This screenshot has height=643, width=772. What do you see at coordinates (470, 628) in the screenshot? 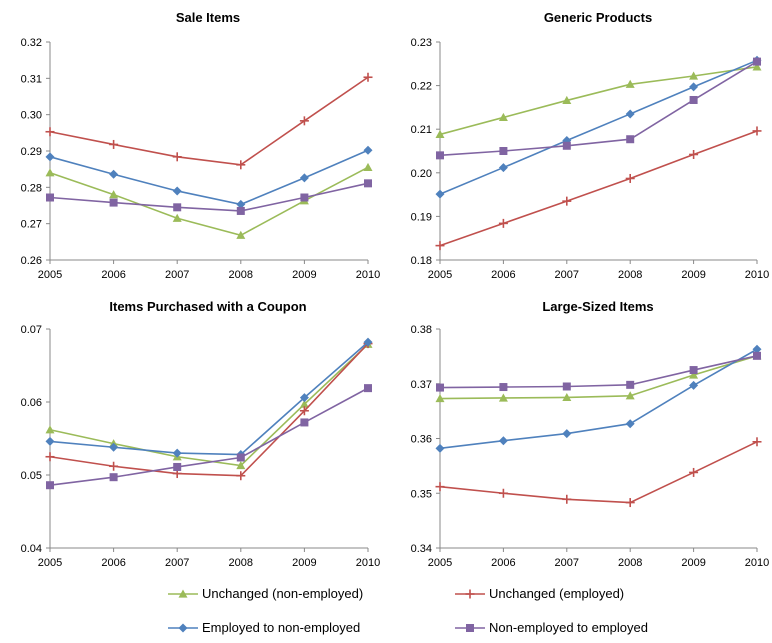
I see `square-marker` at bounding box center [470, 628].